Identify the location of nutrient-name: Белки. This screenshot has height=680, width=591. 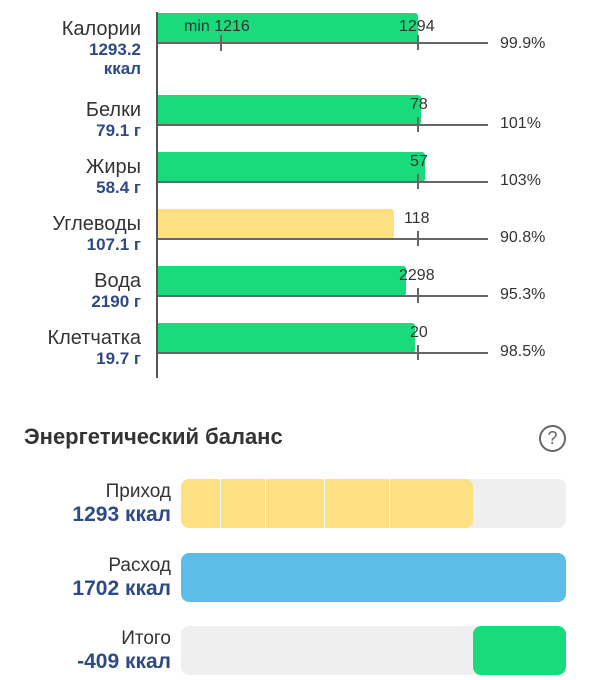
(113, 110).